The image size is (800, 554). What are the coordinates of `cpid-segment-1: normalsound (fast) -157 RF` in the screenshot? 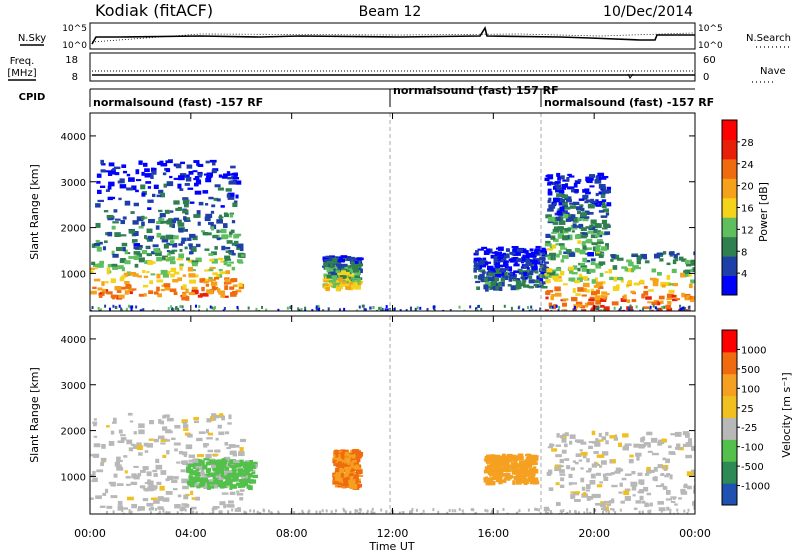 It's located at (178, 102).